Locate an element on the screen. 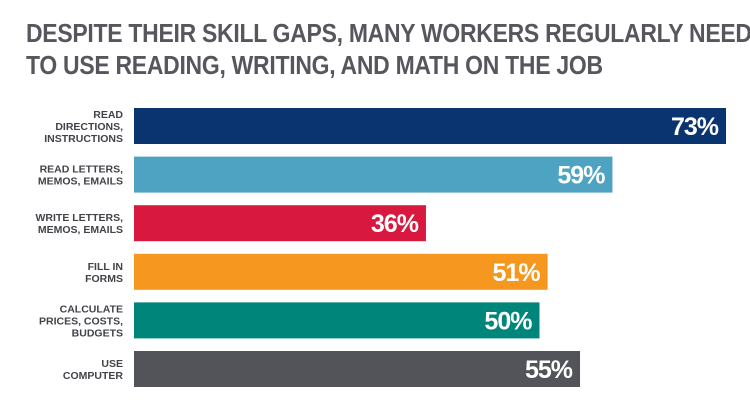  value-label-6: 55% is located at coordinates (549, 370).